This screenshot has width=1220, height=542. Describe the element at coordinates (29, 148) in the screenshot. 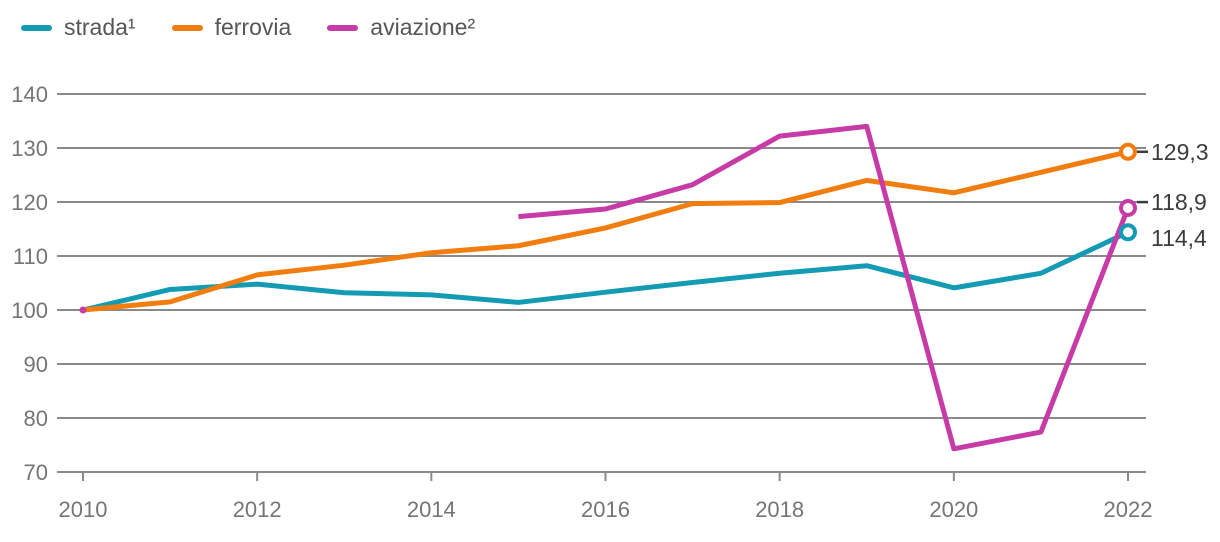

I see `y-tick-label: 130` at that location.